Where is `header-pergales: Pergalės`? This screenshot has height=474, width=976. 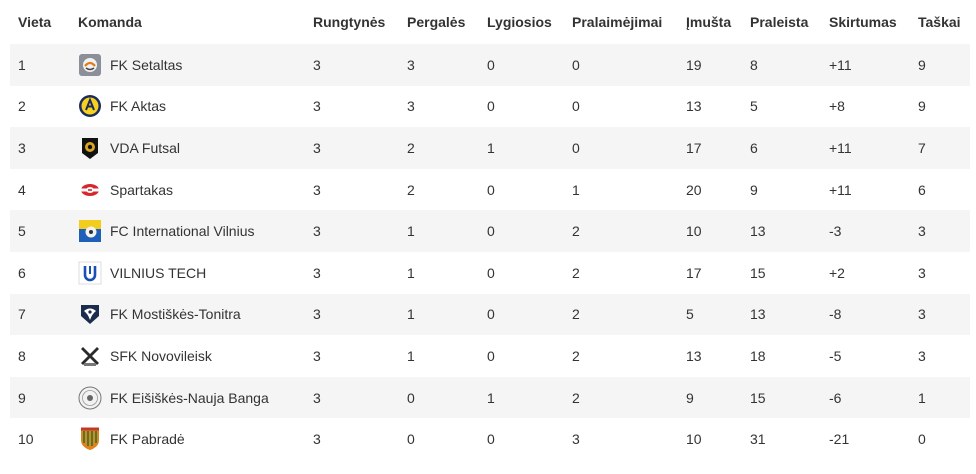 header-pergales: Pergalės is located at coordinates (436, 22).